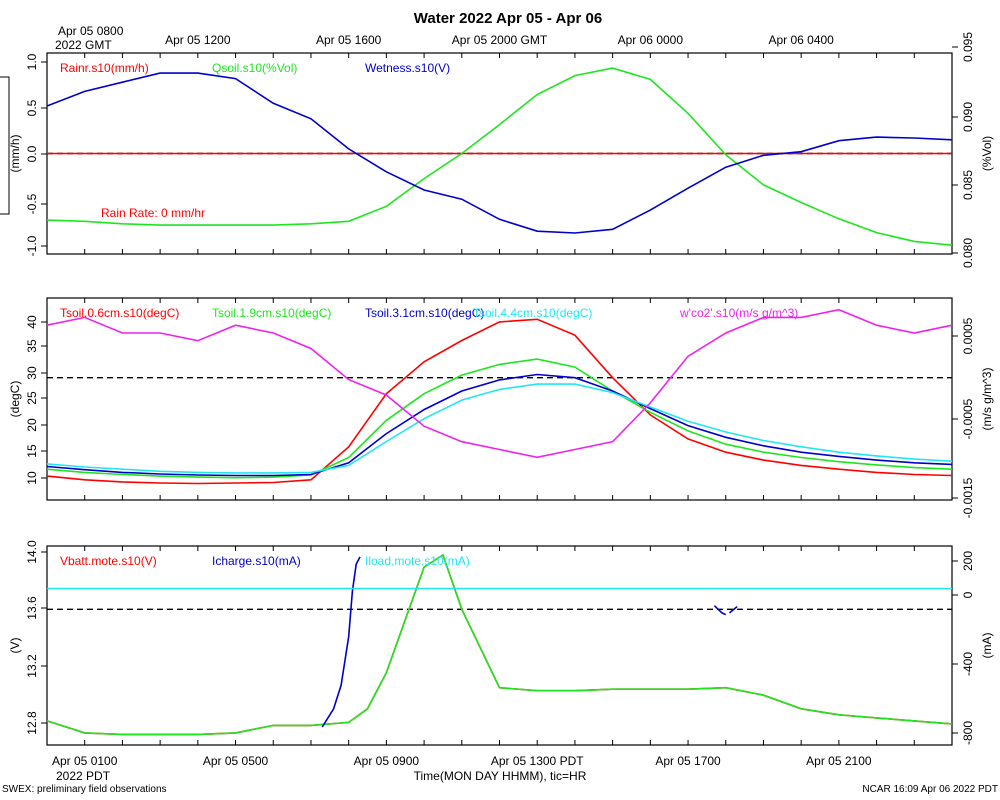 The width and height of the screenshot is (1000, 800). I want to click on legend-blue: Tsoil.3.1cm.s10(degC), so click(424, 313).